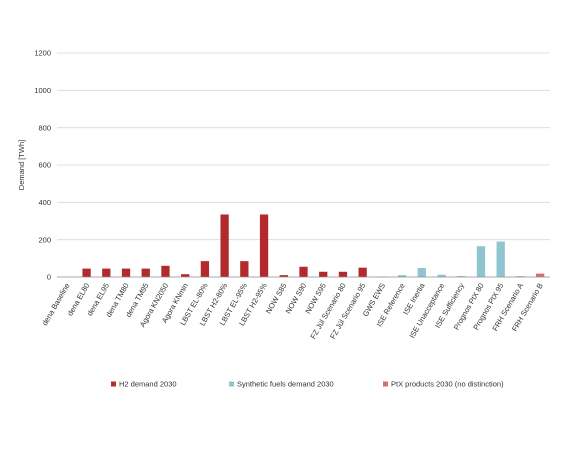 The height and width of the screenshot is (449, 581). Describe the element at coordinates (44, 202) in the screenshot. I see `y-tick-label: 400` at that location.